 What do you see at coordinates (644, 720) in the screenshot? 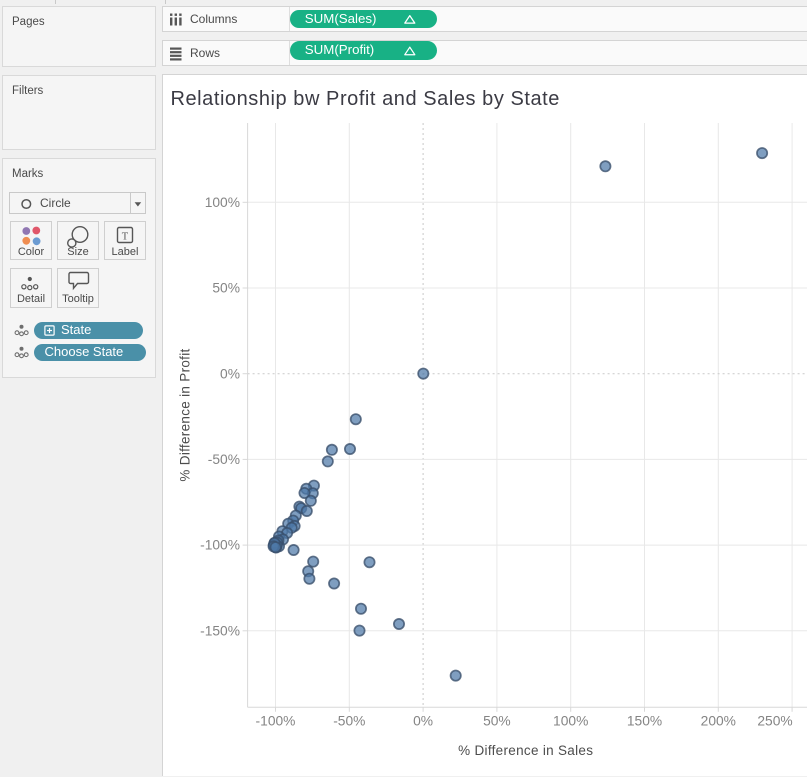
I see `svg-text: 150%` at bounding box center [644, 720].